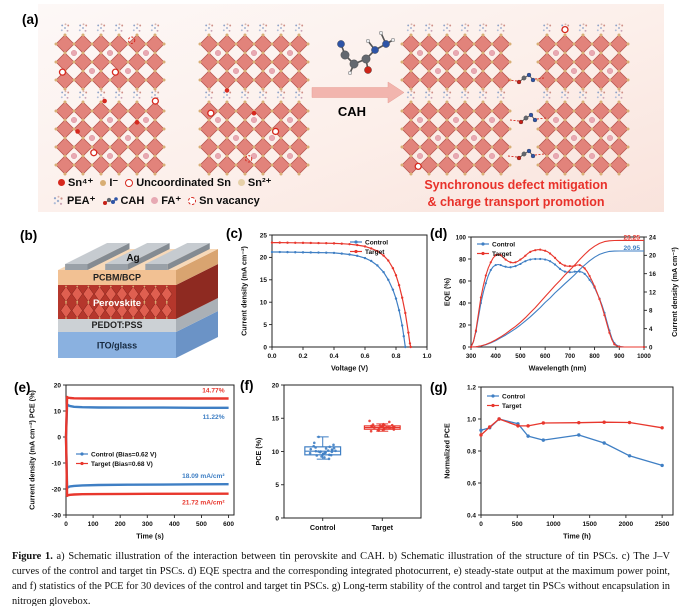 This screenshot has width=682, height=606. What do you see at coordinates (61, 182) in the screenshot?
I see `sn4-dot-icon` at bounding box center [61, 182].